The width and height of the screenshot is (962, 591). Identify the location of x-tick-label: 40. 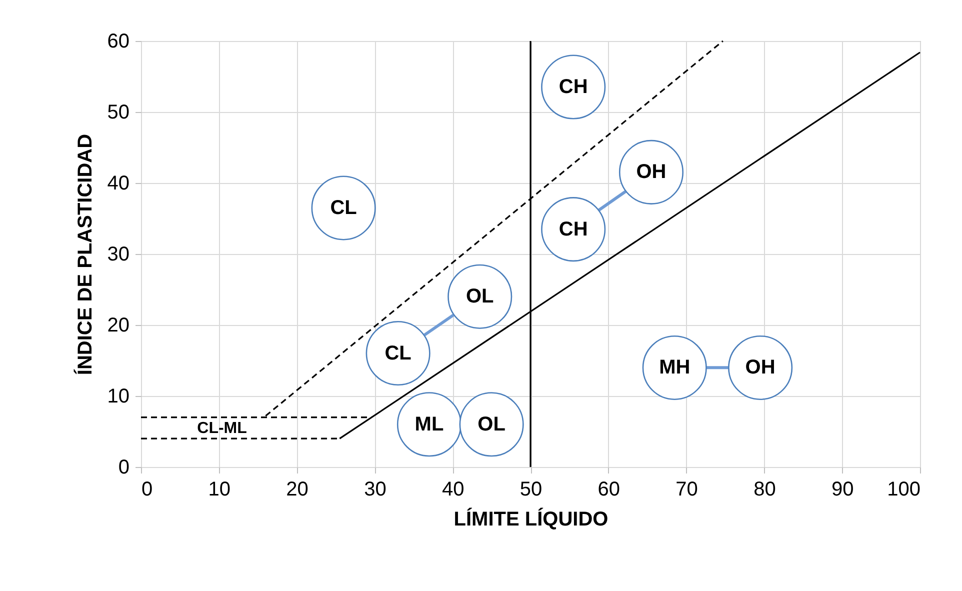
(453, 489).